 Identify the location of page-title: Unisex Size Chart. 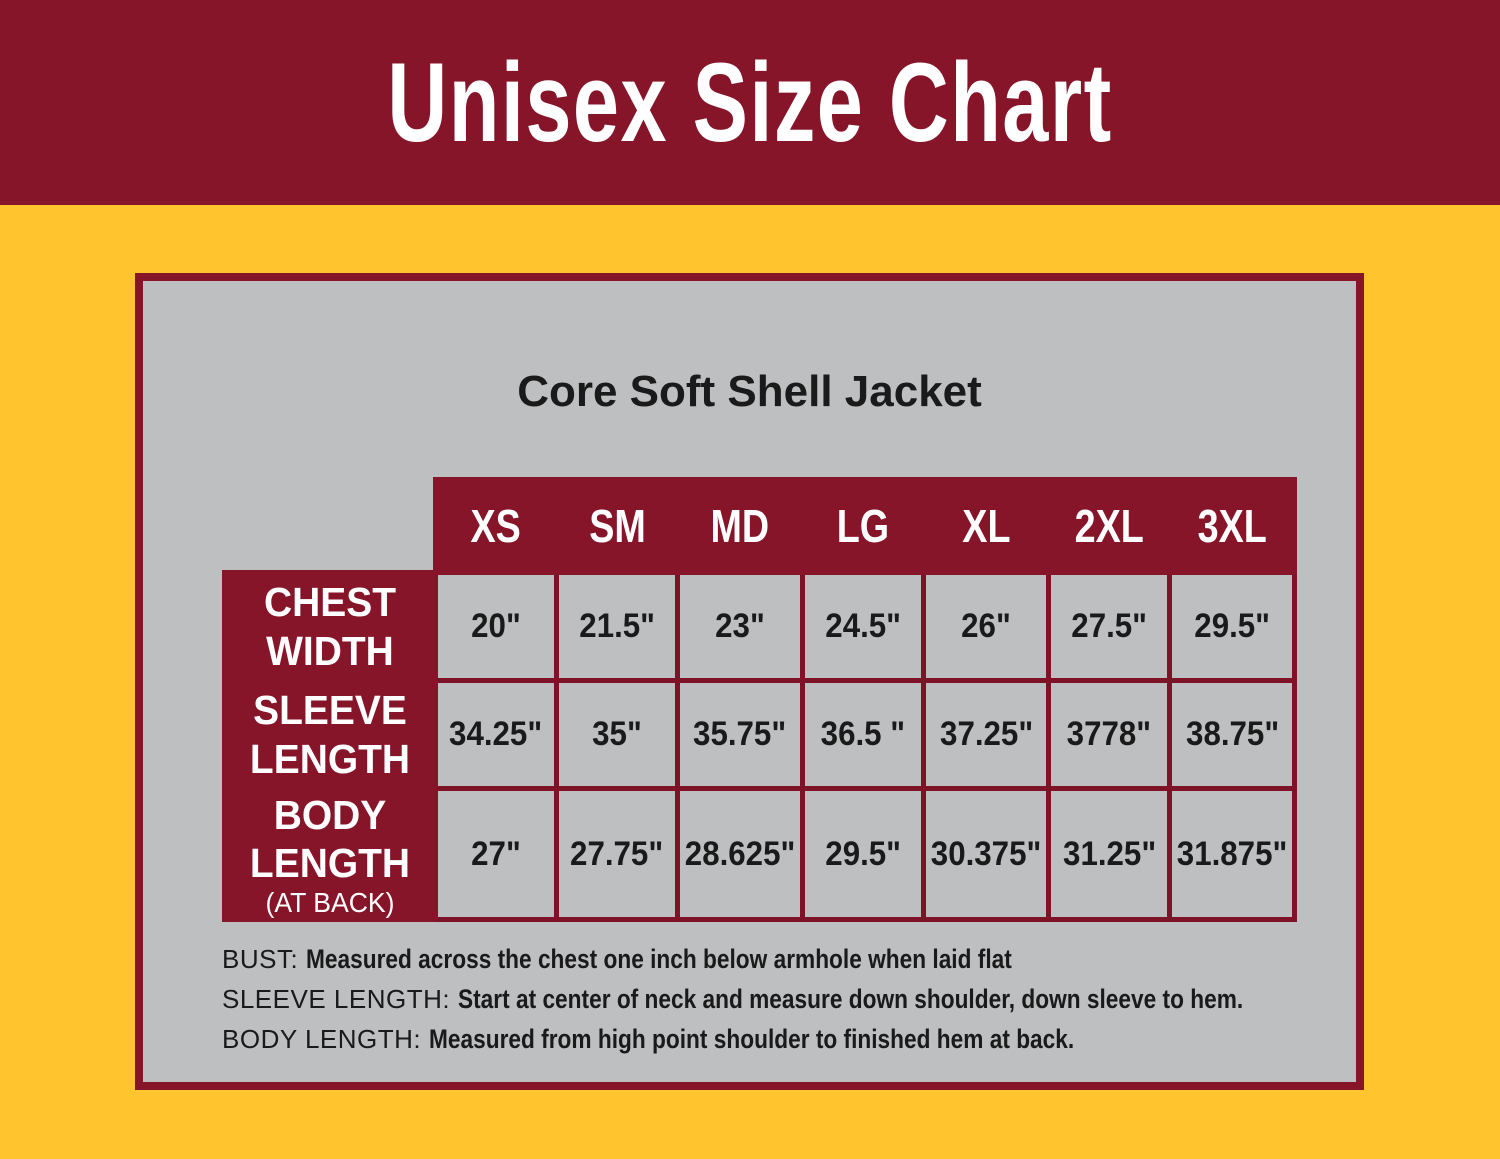
(750, 102).